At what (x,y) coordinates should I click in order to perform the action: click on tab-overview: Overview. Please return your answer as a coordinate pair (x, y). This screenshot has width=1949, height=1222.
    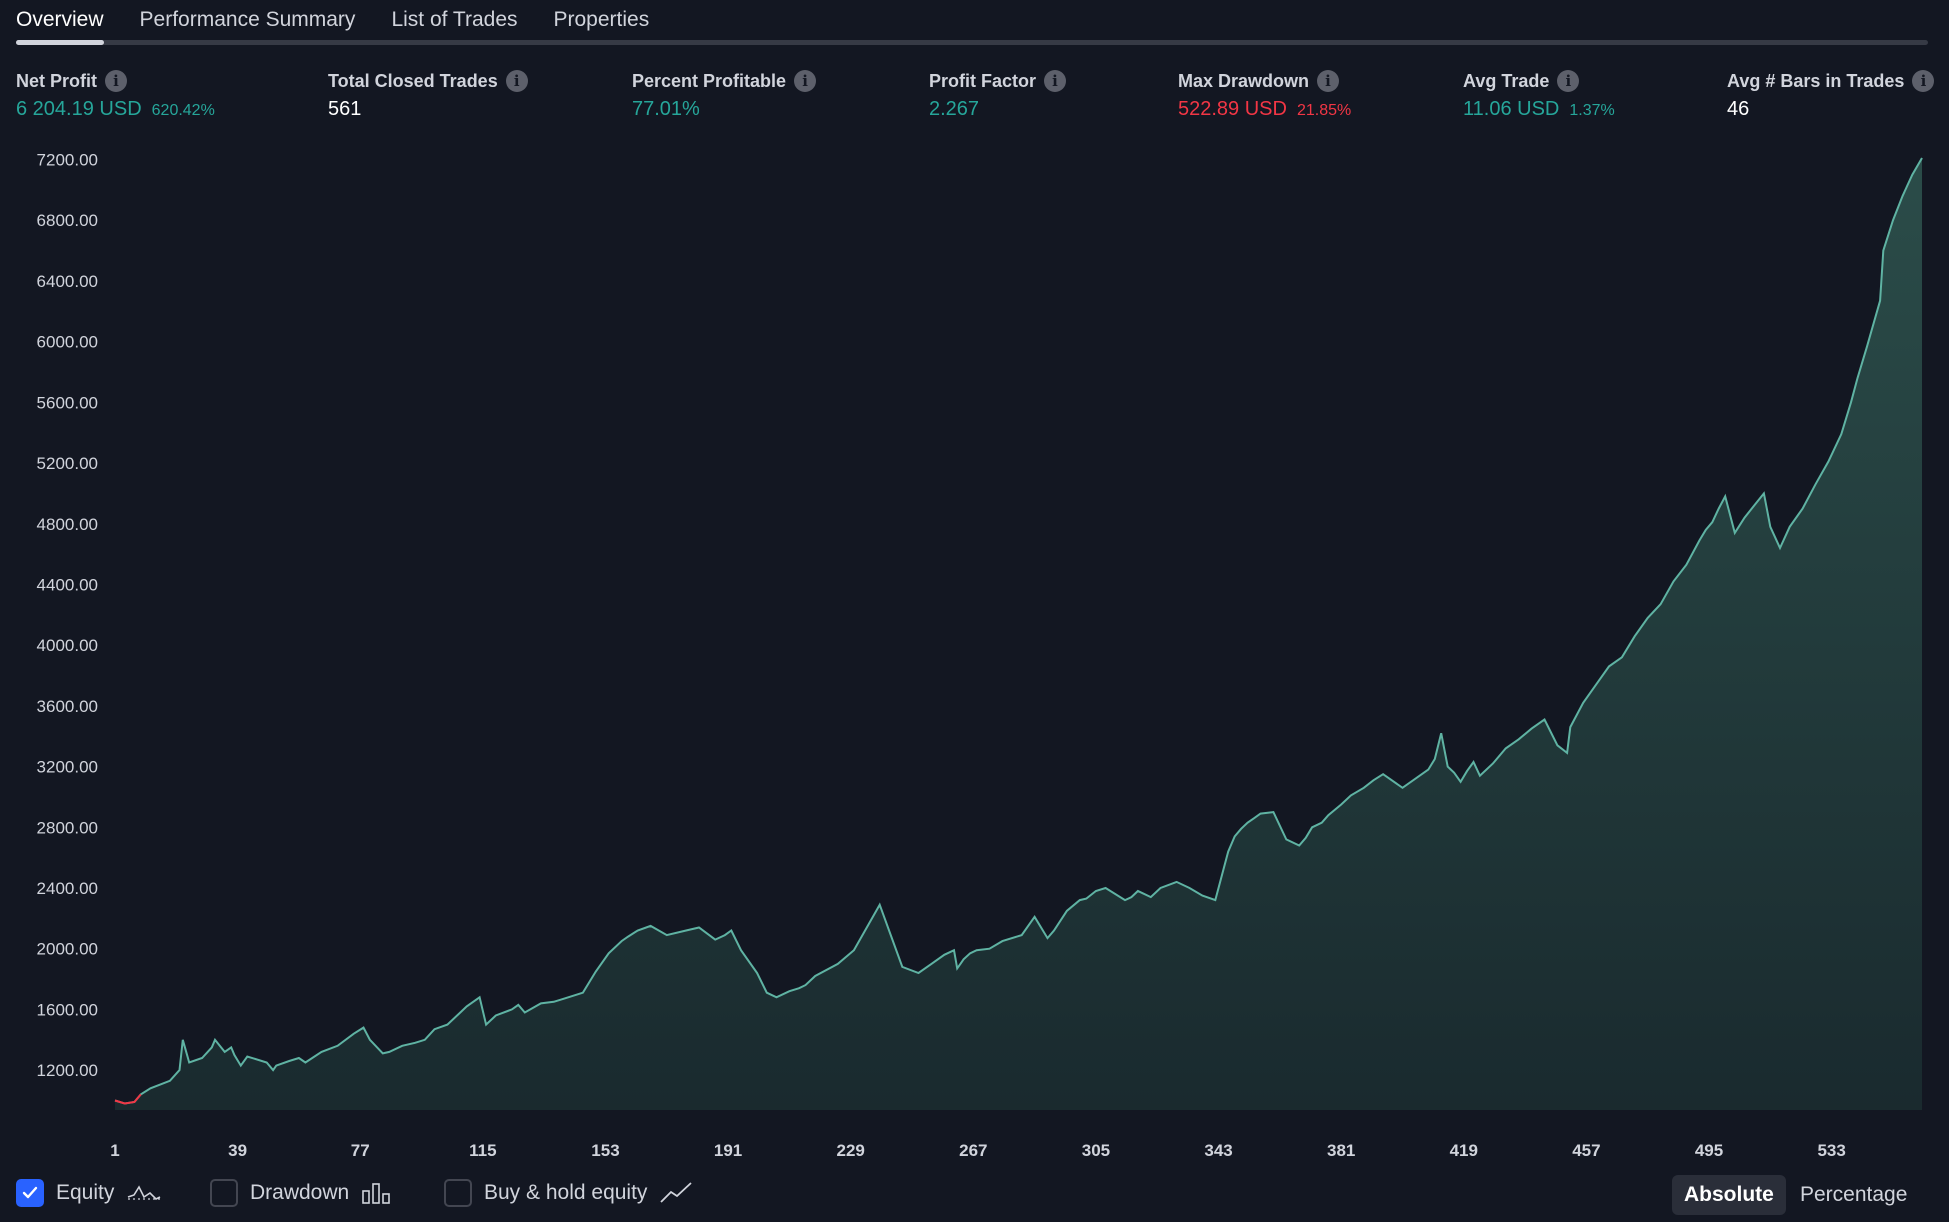
    Looking at the image, I should click on (60, 19).